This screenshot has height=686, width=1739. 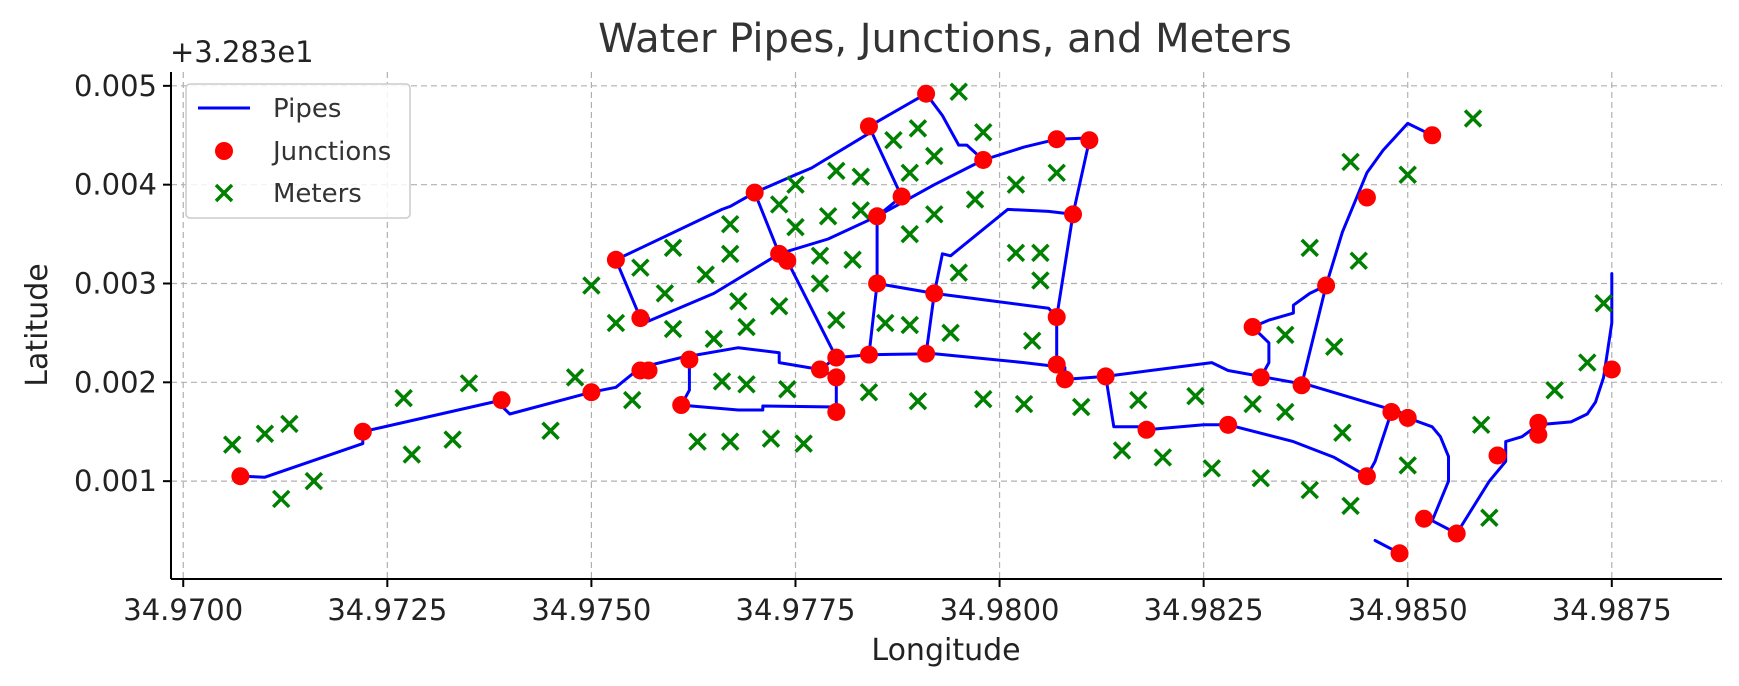 I want to click on legend-meters-label: Meters, so click(x=317, y=194).